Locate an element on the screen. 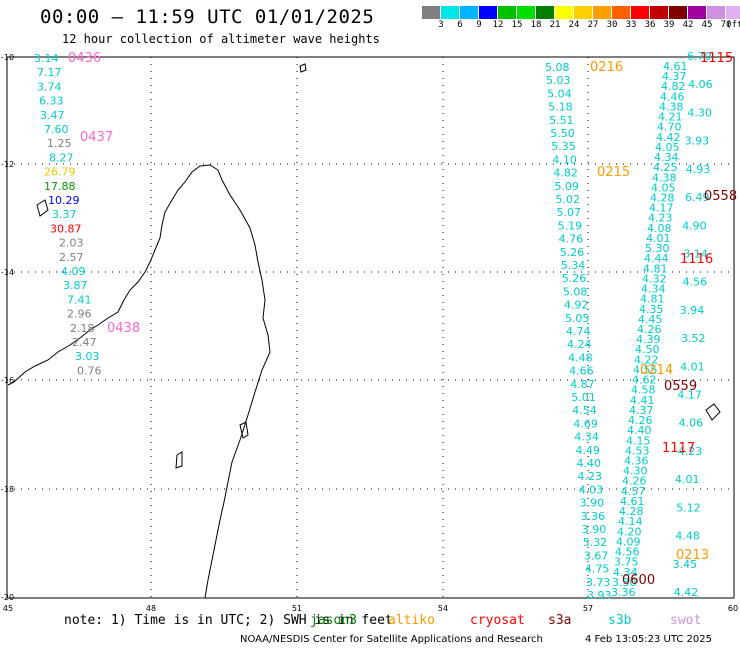 The height and width of the screenshot is (650, 740). wave-height-reading: 3.94 is located at coordinates (692, 310).